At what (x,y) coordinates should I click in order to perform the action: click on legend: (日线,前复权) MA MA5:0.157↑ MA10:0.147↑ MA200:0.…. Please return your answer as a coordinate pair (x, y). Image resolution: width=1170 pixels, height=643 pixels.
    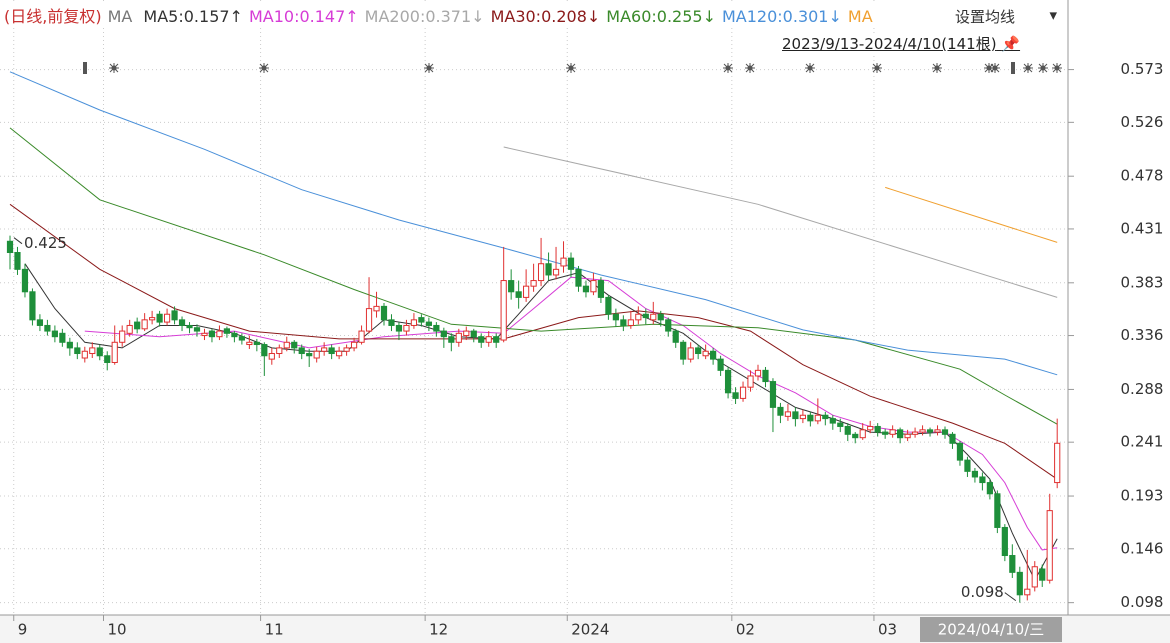
    Looking at the image, I should click on (478, 14).